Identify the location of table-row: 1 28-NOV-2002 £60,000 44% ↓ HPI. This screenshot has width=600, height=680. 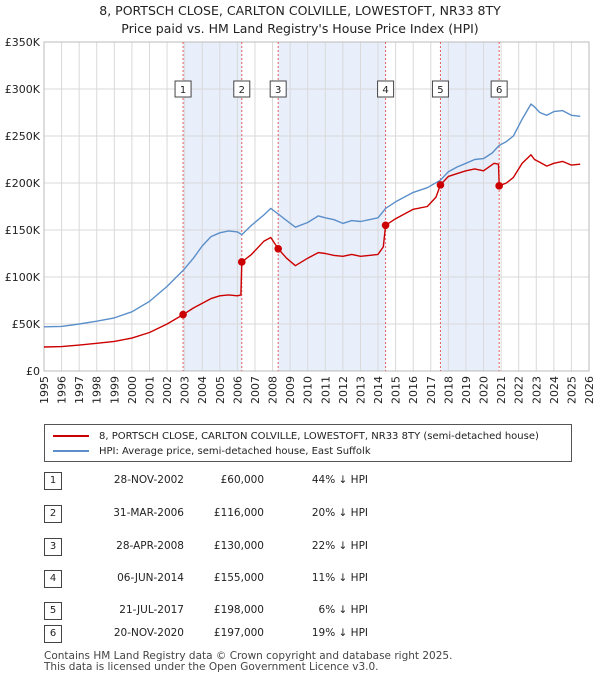
(294, 481).